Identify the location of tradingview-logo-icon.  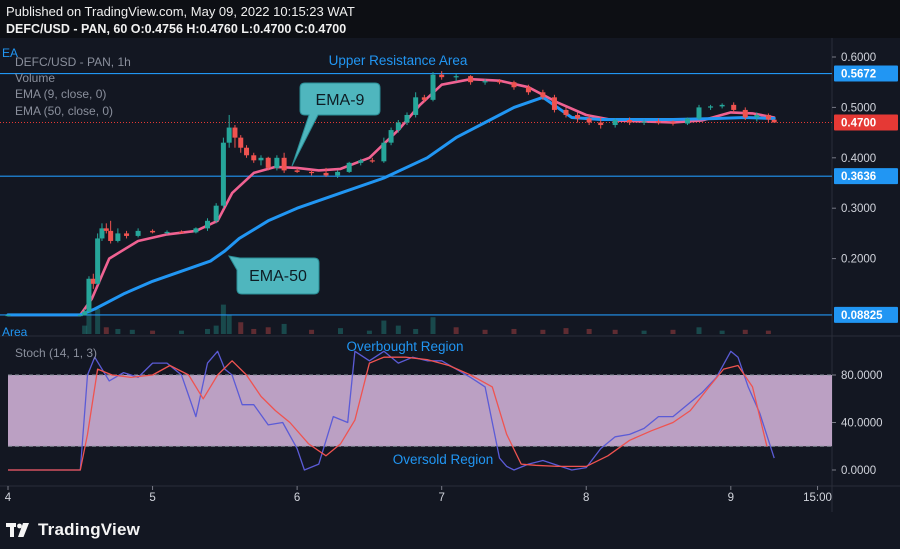
(19, 530).